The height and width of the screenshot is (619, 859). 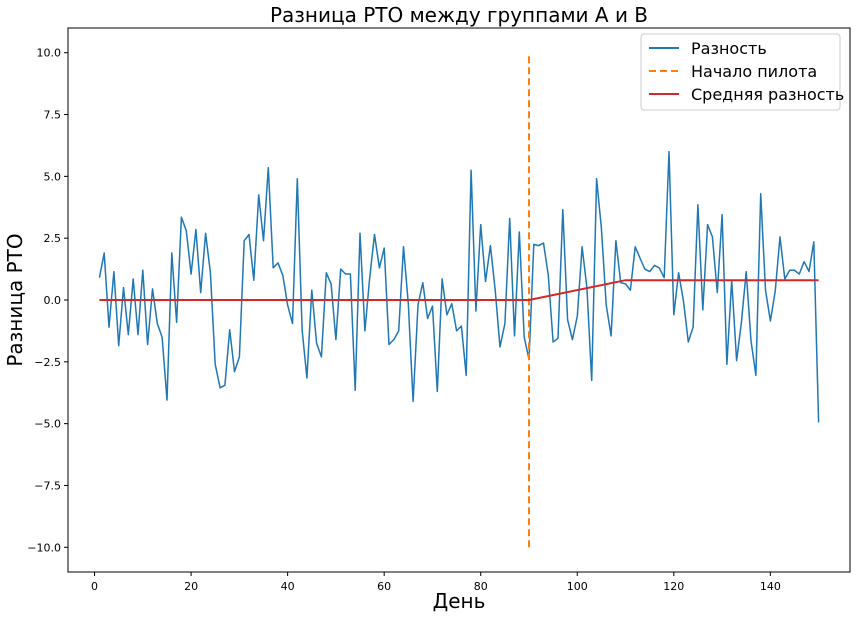 I want to click on legend-label-difference: Разность, so click(x=729, y=48).